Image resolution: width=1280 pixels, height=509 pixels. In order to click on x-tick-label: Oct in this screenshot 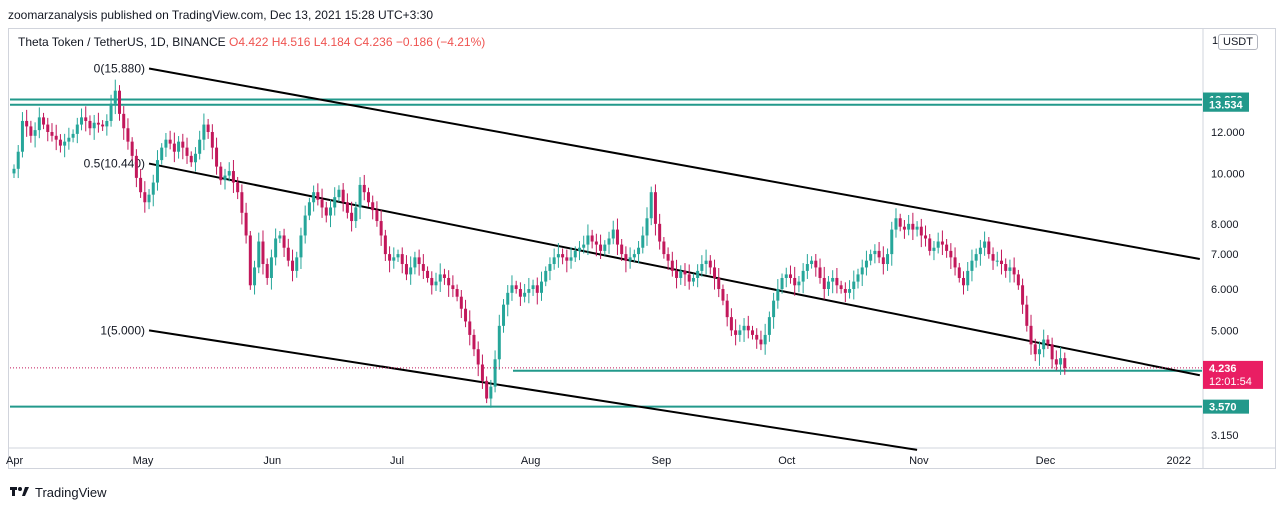, I will do `click(786, 461)`.